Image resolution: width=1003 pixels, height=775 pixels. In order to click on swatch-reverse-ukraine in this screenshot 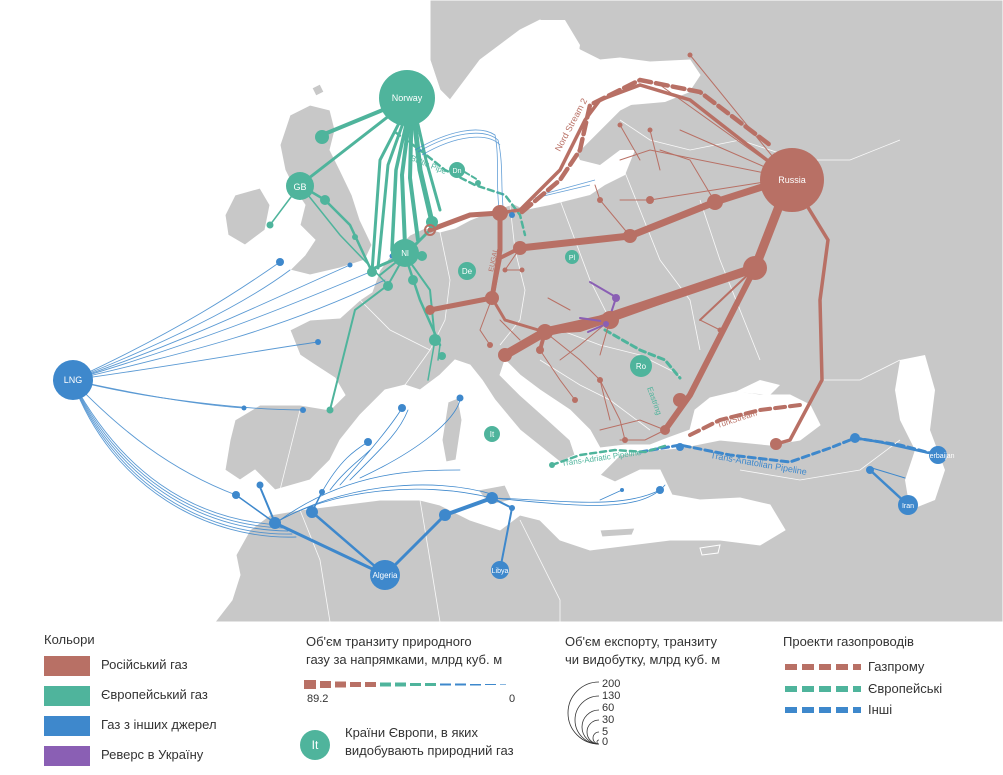, I will do `click(67, 756)`.